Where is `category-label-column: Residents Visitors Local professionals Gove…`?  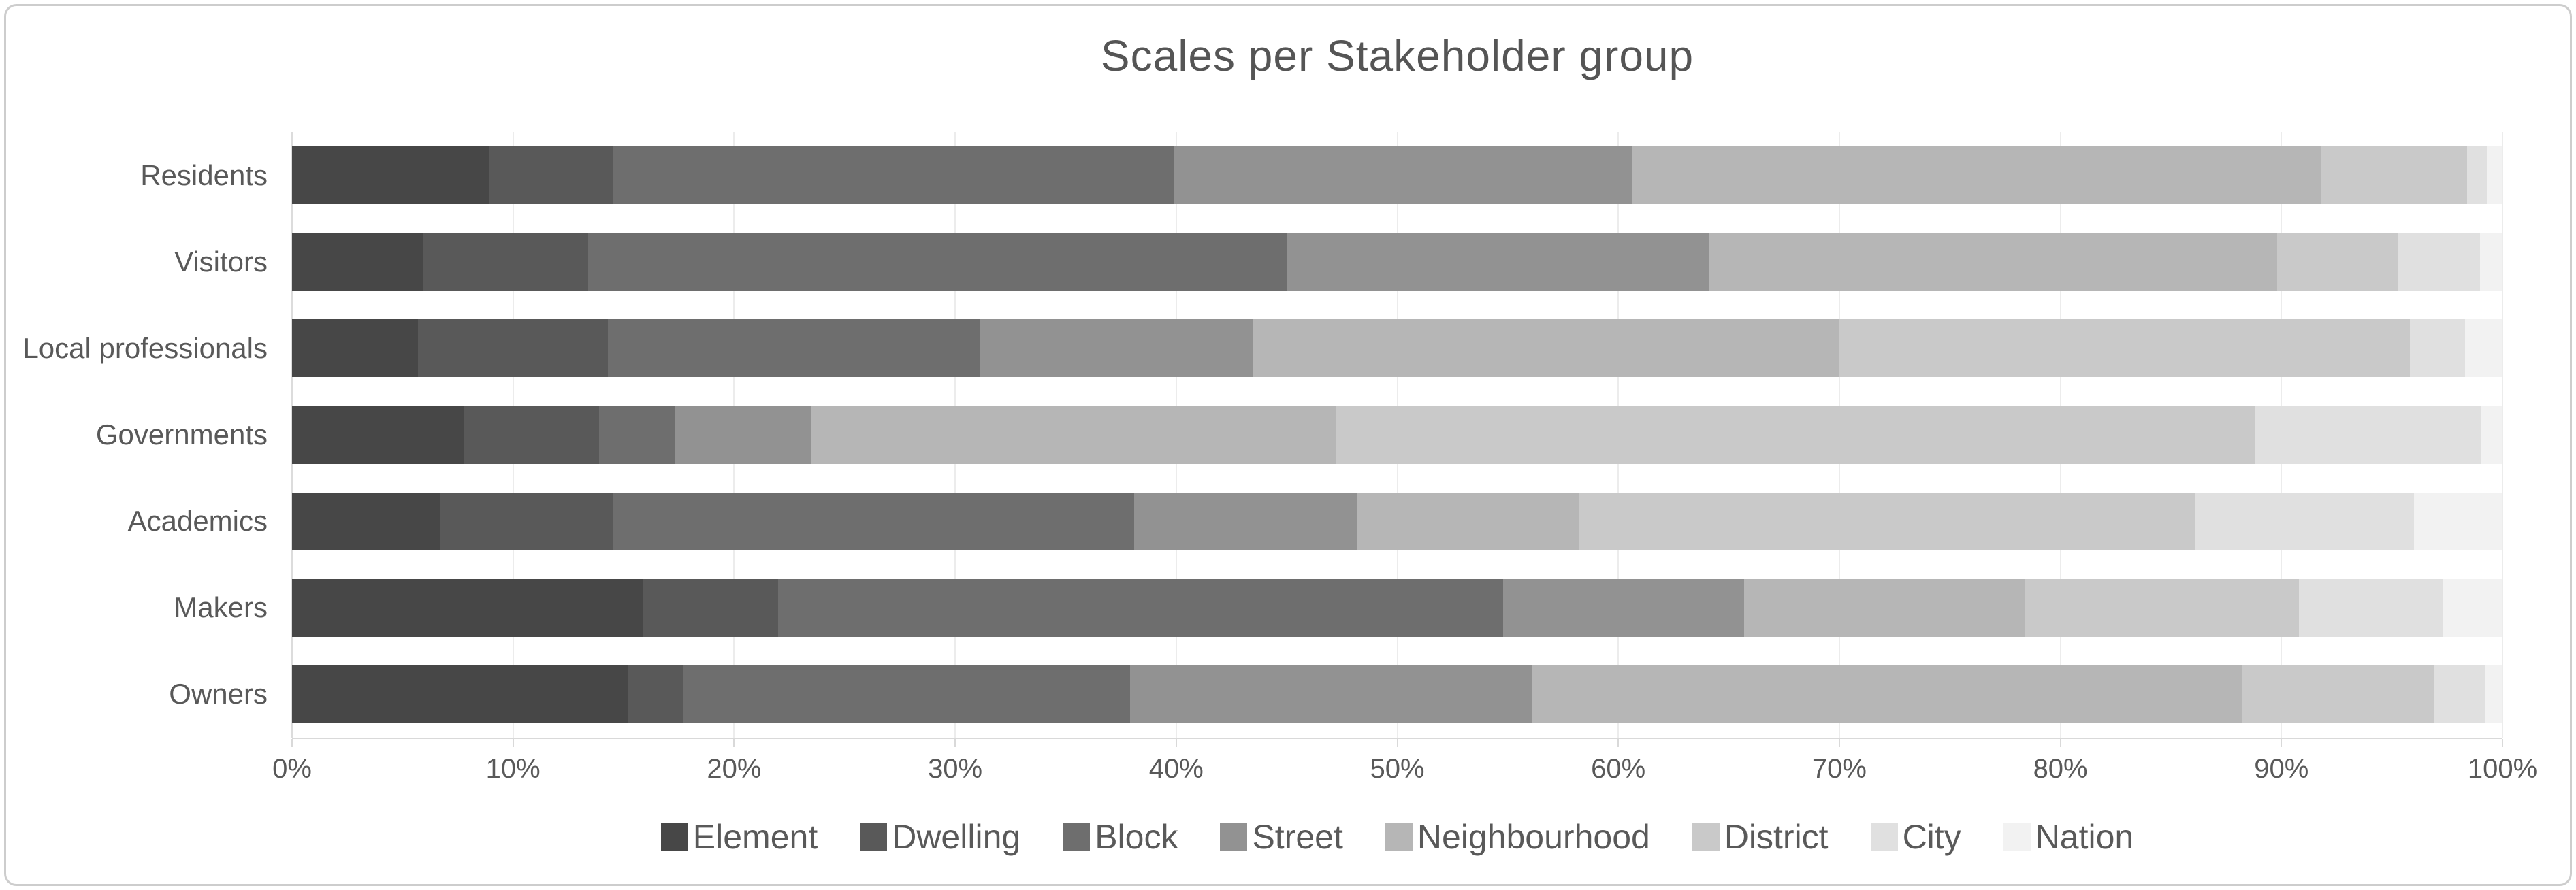 category-label-column: Residents Visitors Local professionals Gove… is located at coordinates (143, 435).